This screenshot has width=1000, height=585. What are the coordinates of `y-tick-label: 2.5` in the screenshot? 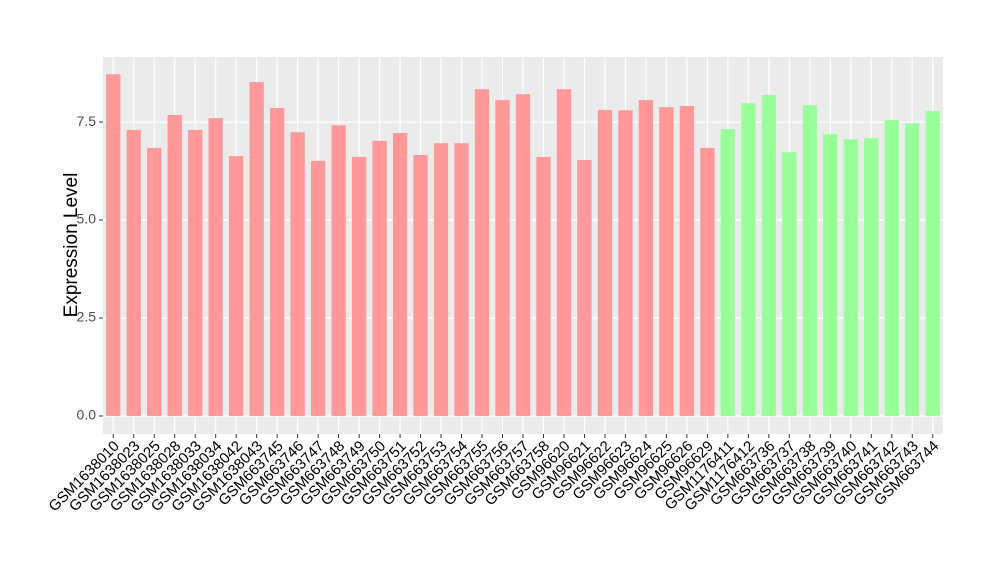 It's located at (87, 317).